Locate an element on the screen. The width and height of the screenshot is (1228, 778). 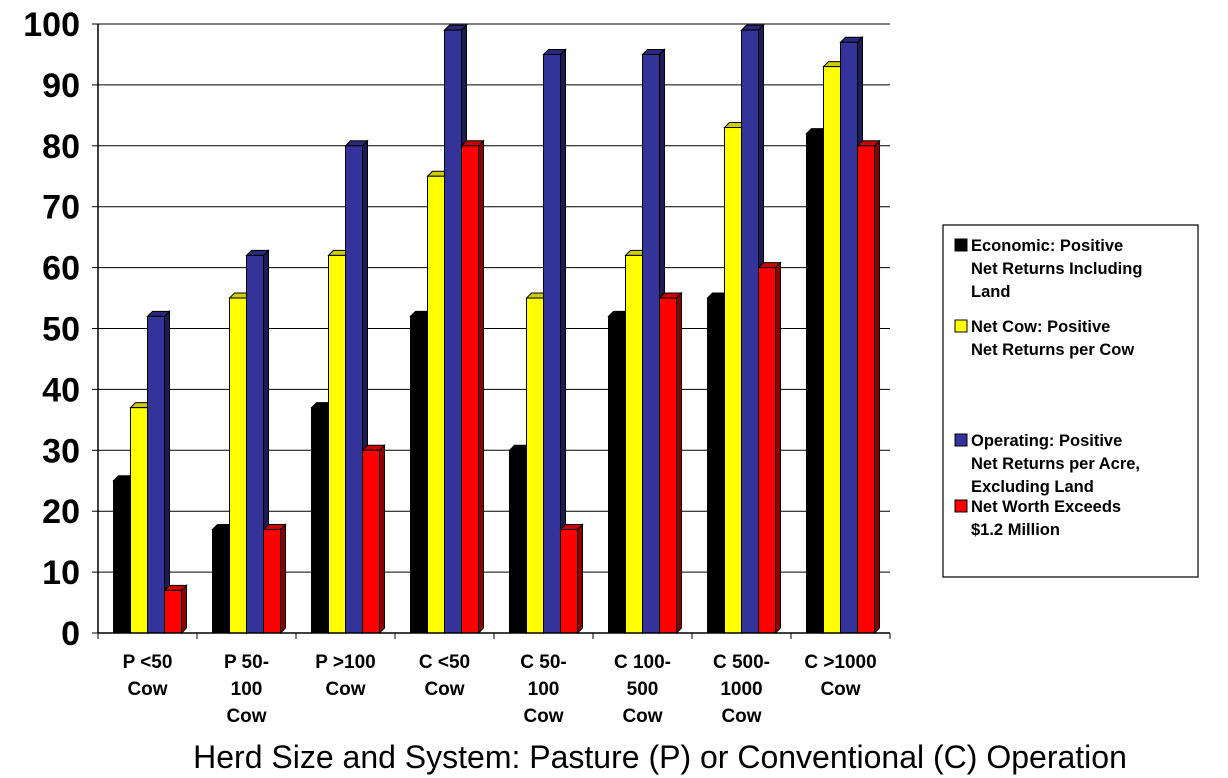
y-tick-label: 60 is located at coordinates (61, 269).